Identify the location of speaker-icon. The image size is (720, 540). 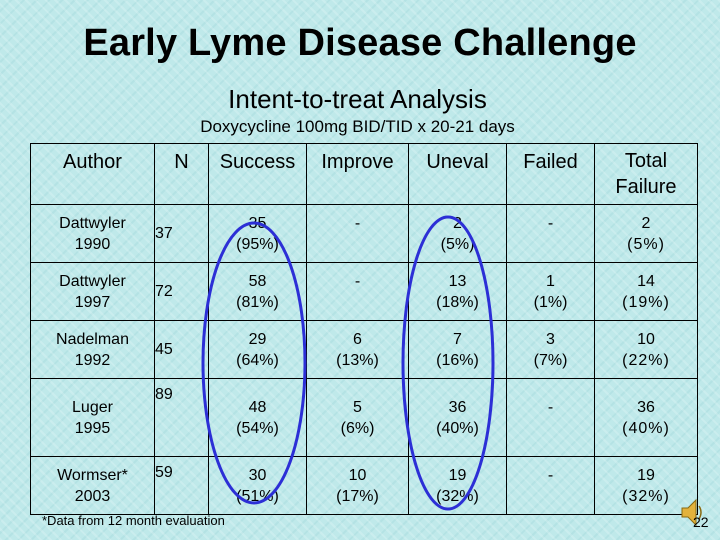
(691, 512).